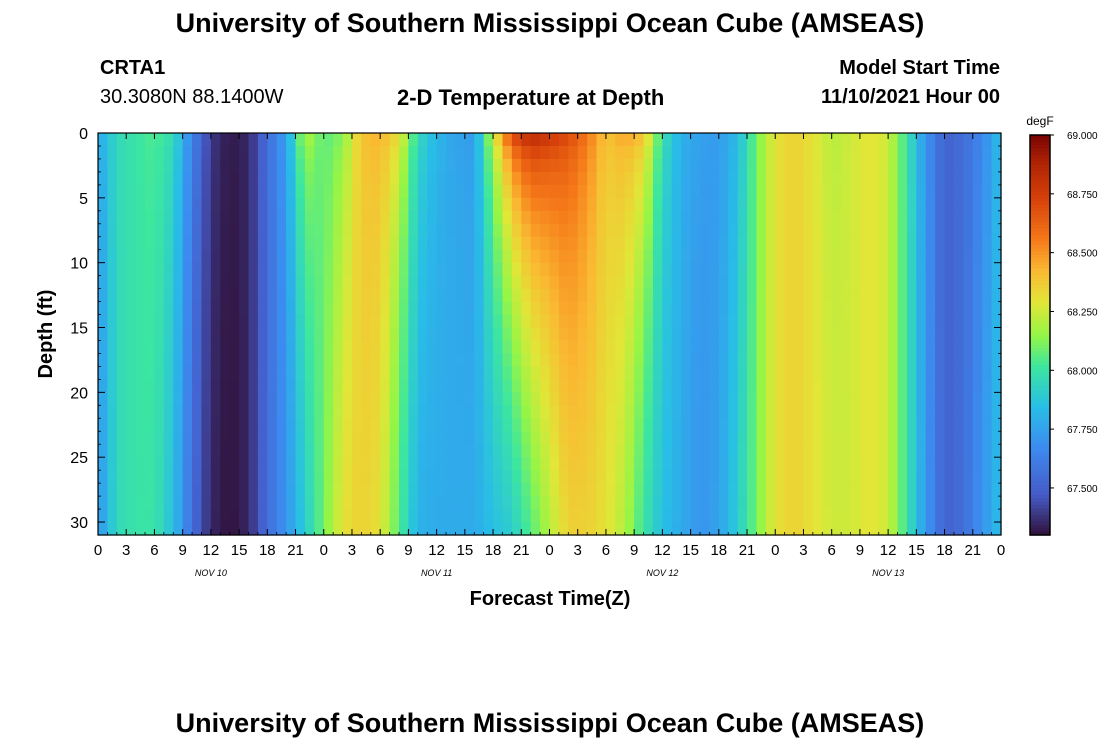 The height and width of the screenshot is (750, 1100). What do you see at coordinates (192, 97) in the screenshot?
I see `station-coords: 30.3080N 88.1400W` at bounding box center [192, 97].